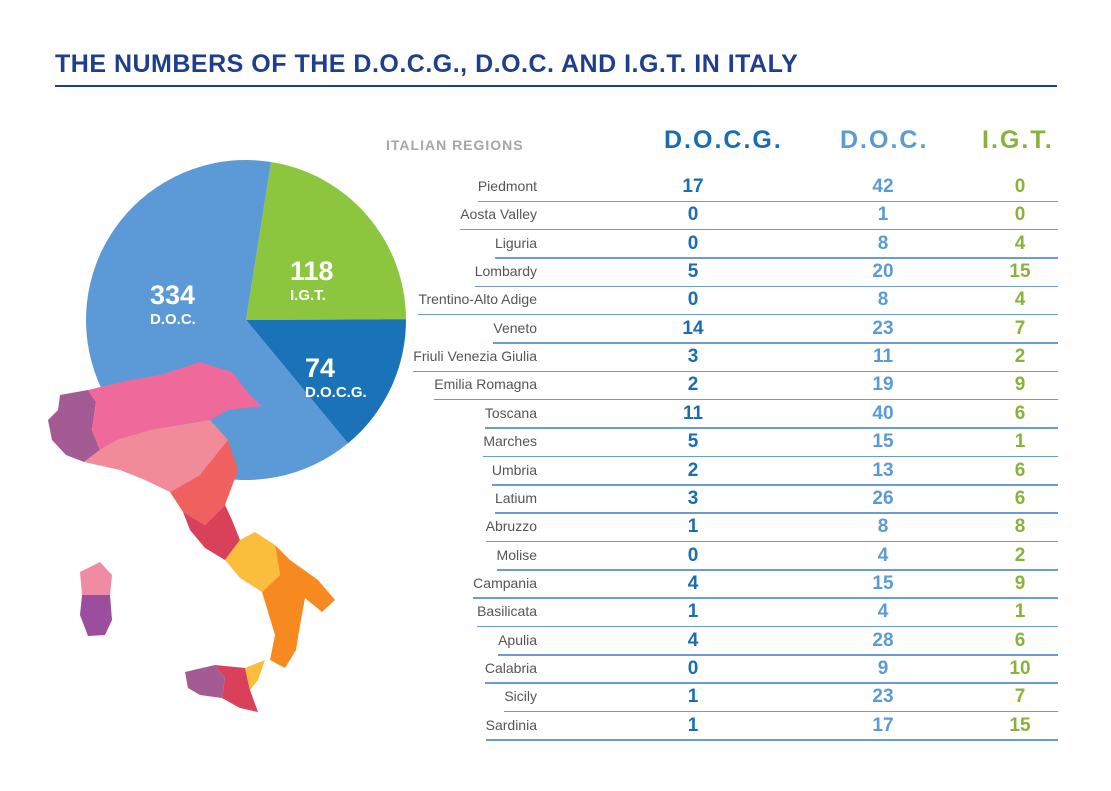 The height and width of the screenshot is (791, 1111). I want to click on region-name: Marches, so click(510, 441).